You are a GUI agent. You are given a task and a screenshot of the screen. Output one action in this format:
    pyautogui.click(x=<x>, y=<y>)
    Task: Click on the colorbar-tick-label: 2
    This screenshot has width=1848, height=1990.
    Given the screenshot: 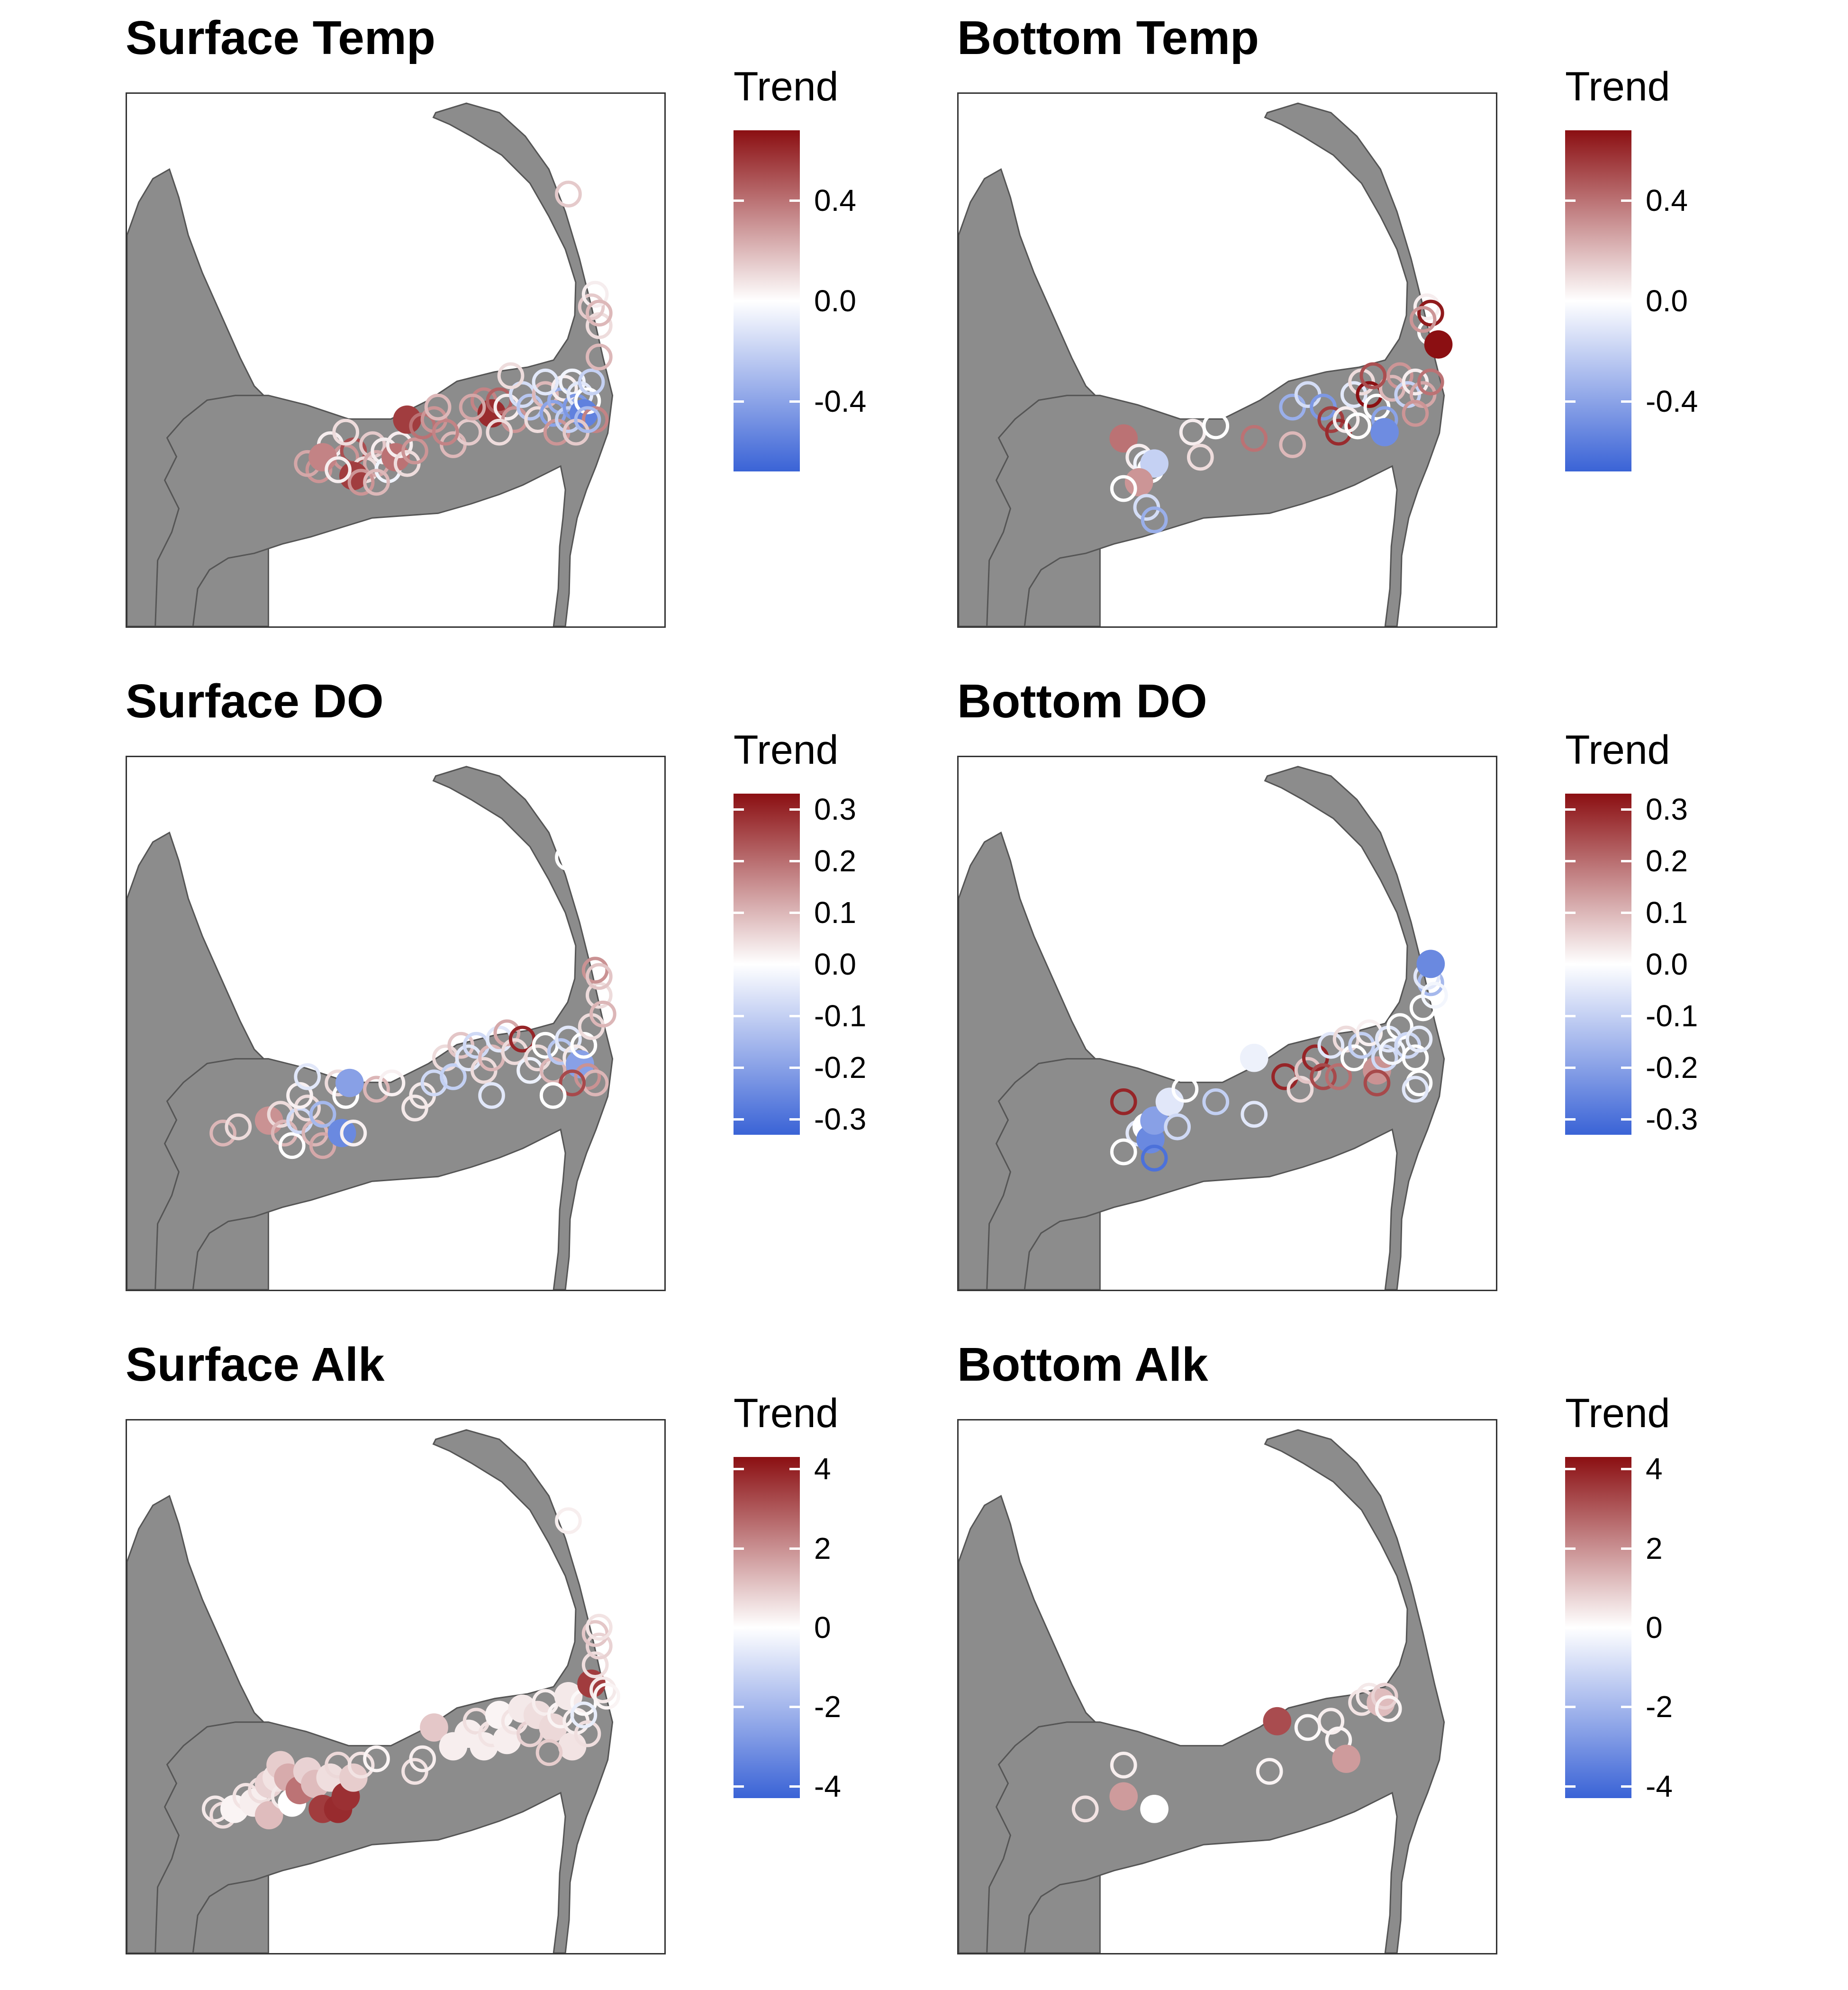 What is the action you would take?
    pyautogui.click(x=1654, y=1548)
    